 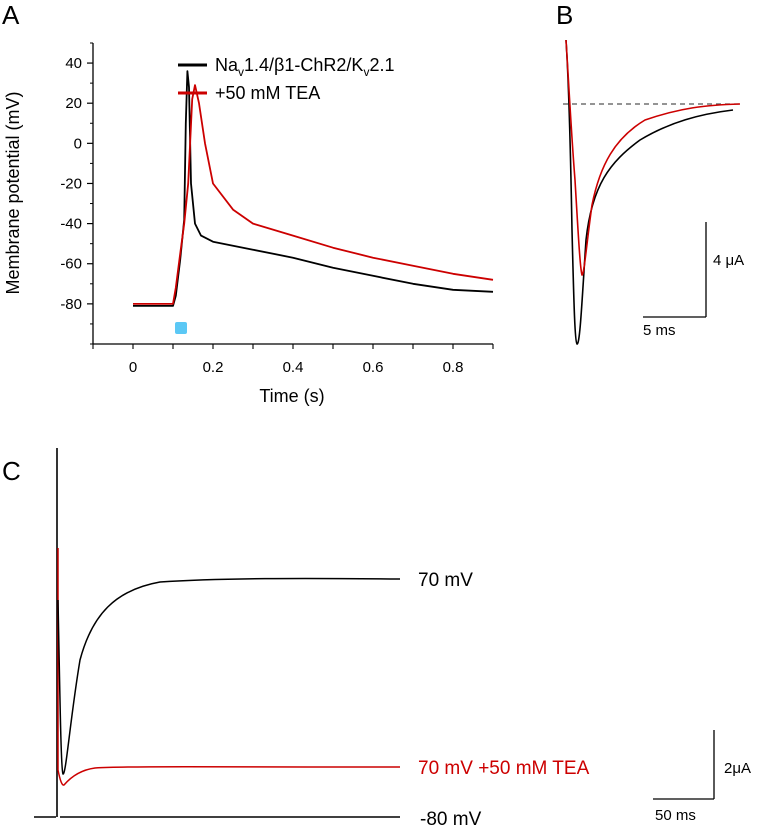 I want to click on light-stimulus-marker, so click(x=181, y=327).